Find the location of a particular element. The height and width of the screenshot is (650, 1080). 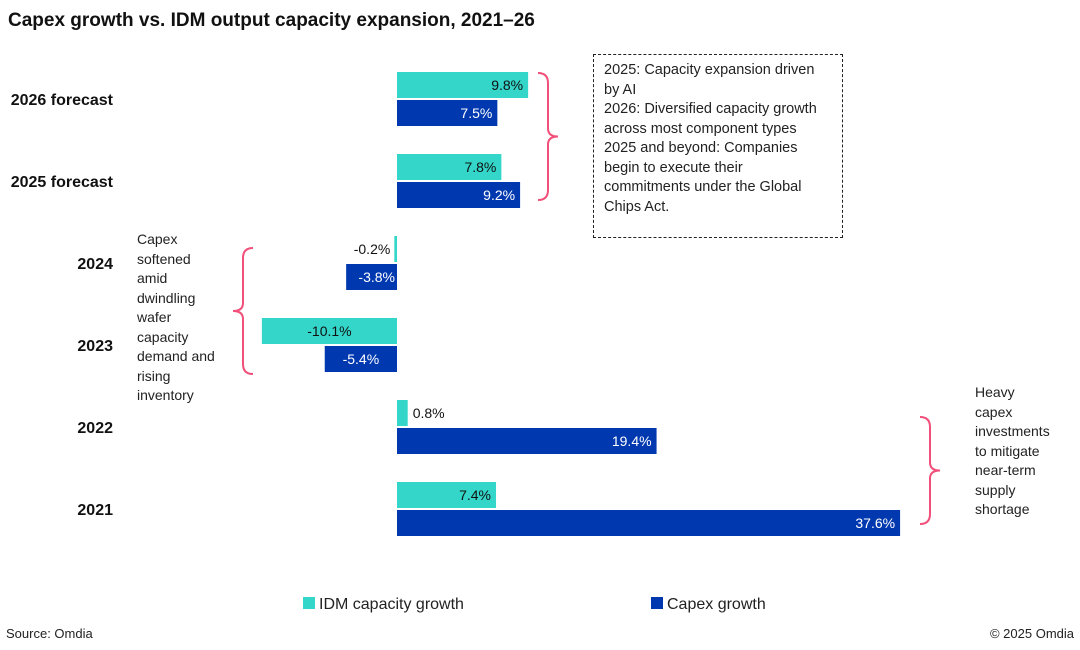

data-label: -10.1% is located at coordinates (329, 331).